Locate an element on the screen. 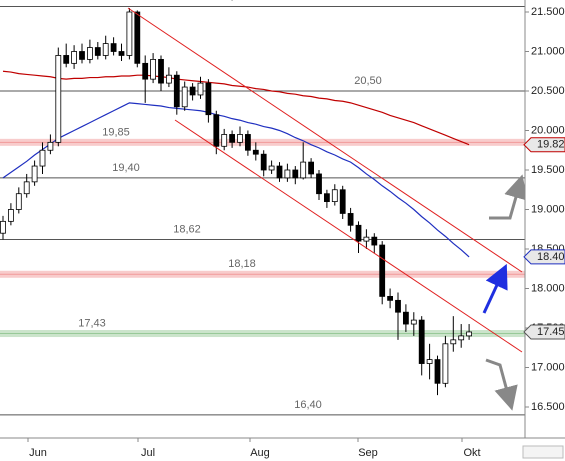 The height and width of the screenshot is (461, 565). y-tick-label: 21.000 is located at coordinates (548, 51).